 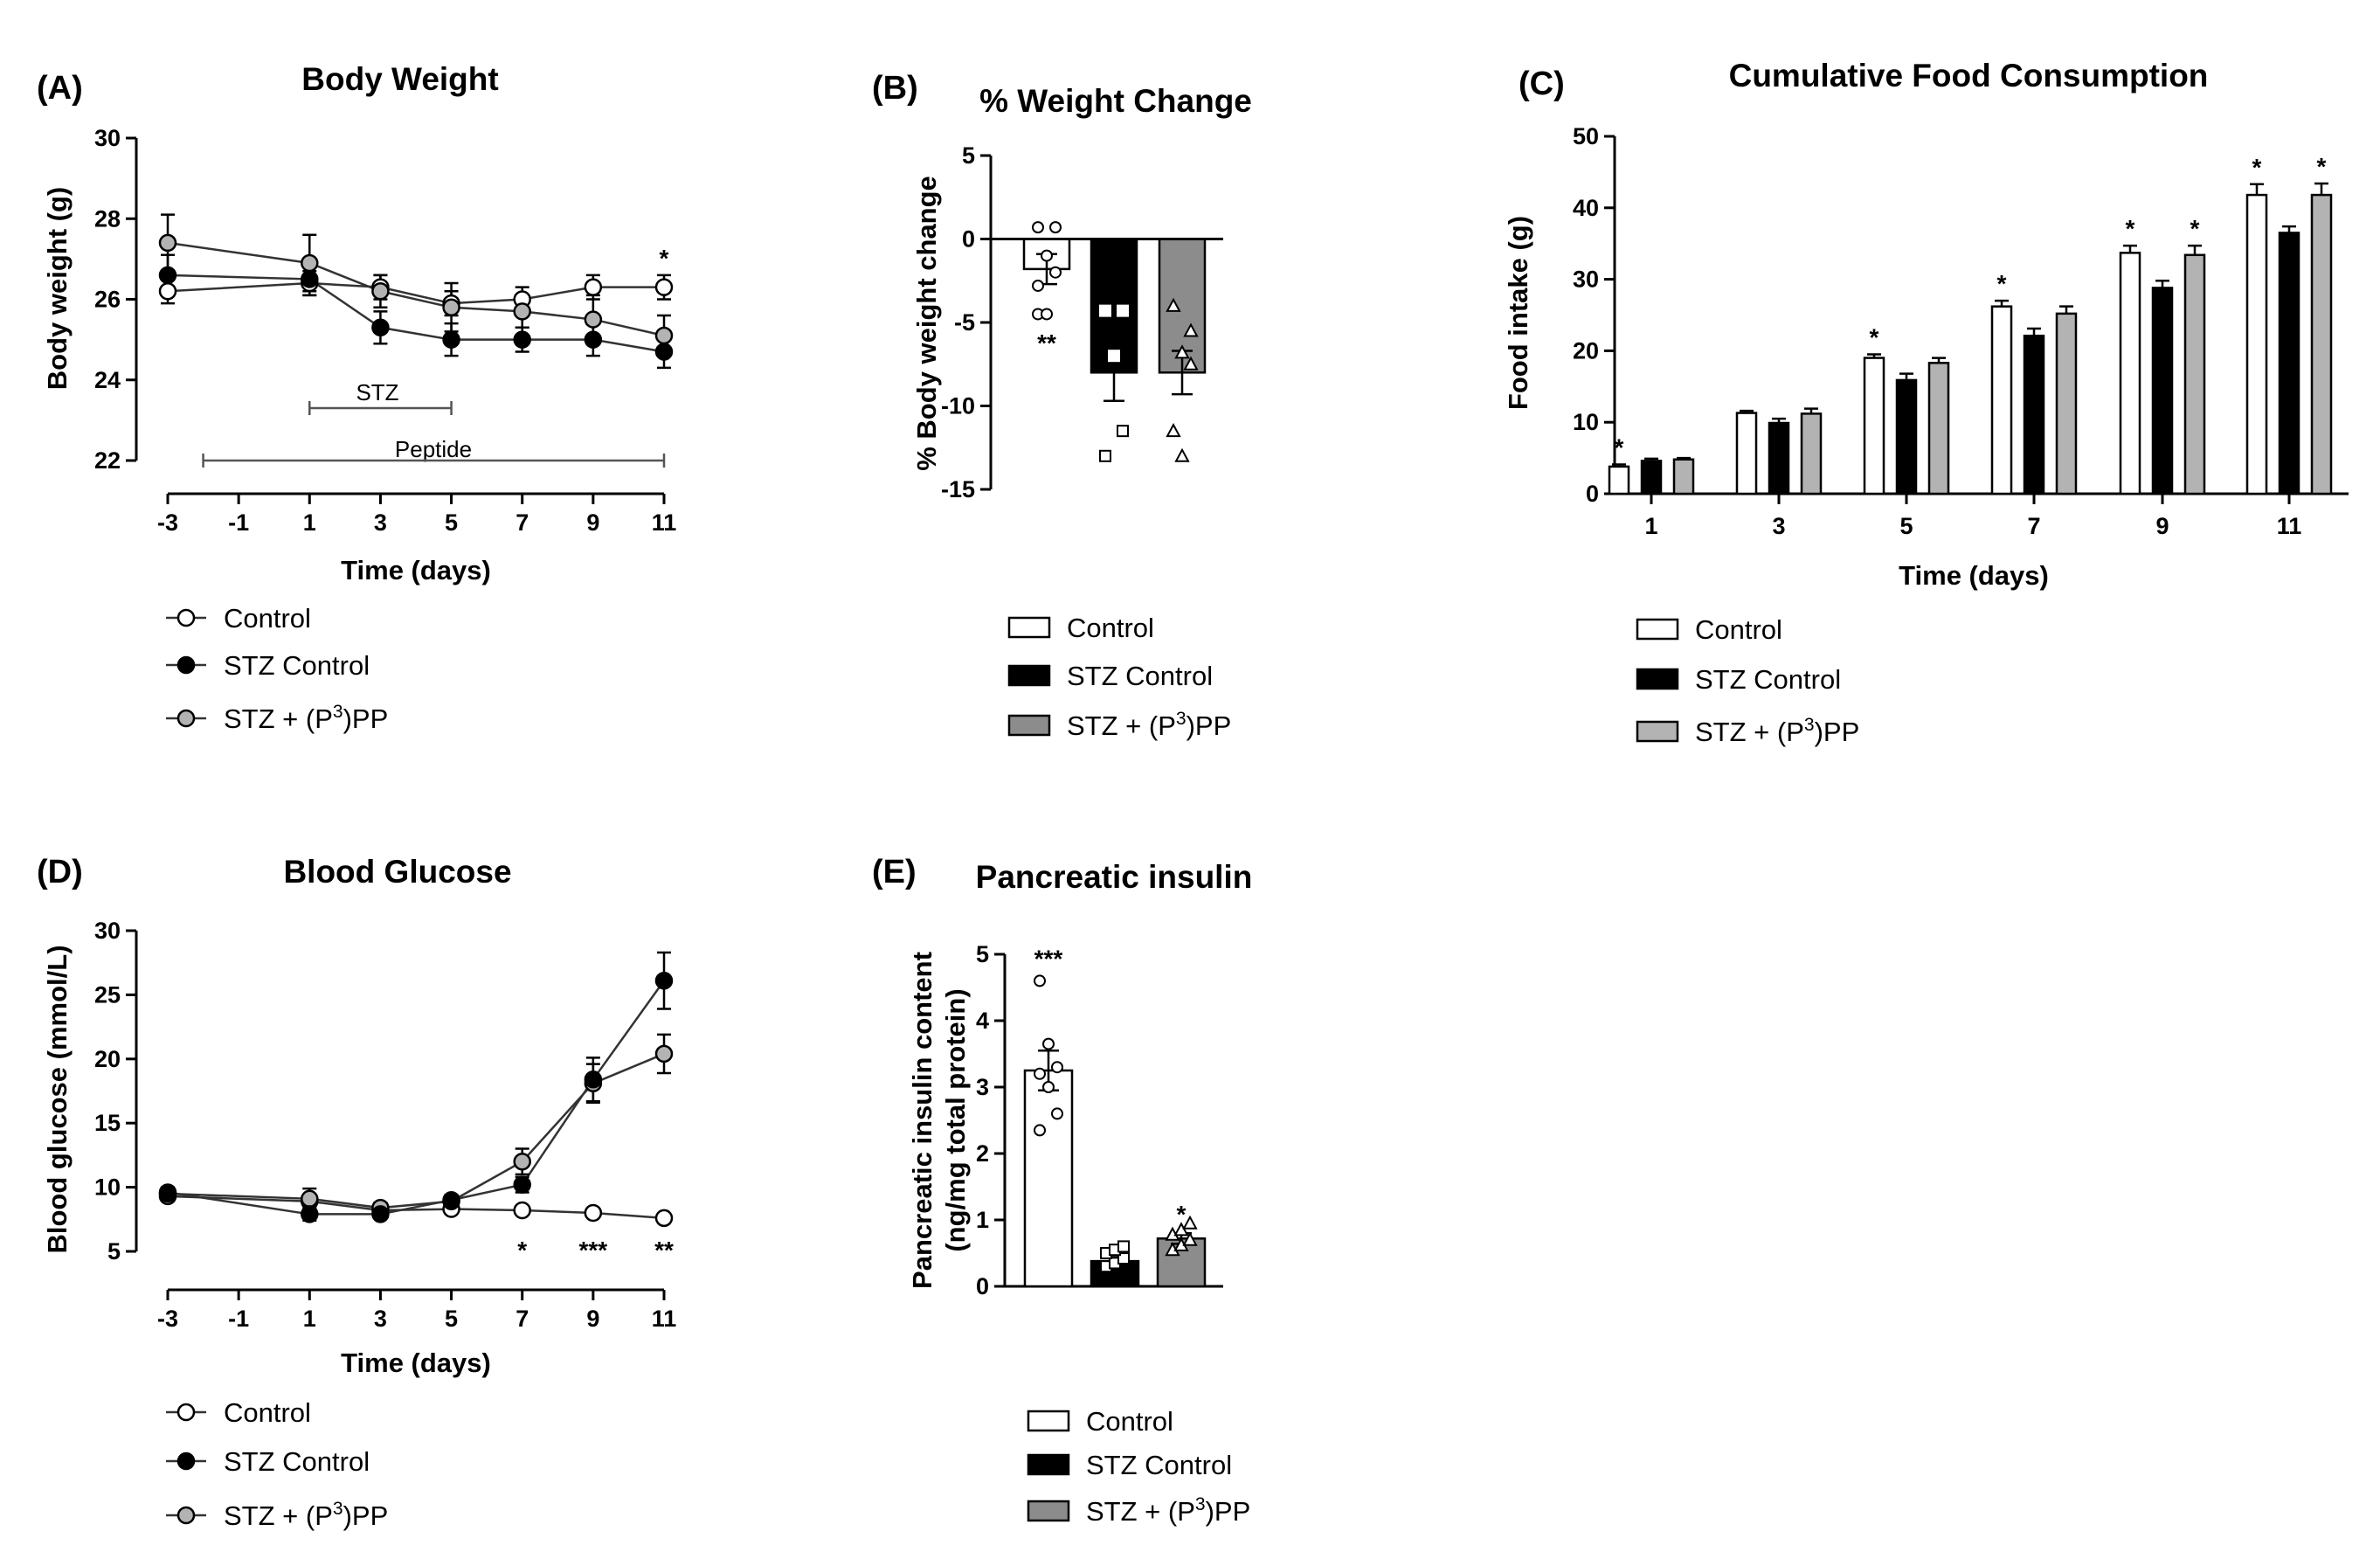 I want to click on y-tick-label-e: 1, so click(x=982, y=1220).